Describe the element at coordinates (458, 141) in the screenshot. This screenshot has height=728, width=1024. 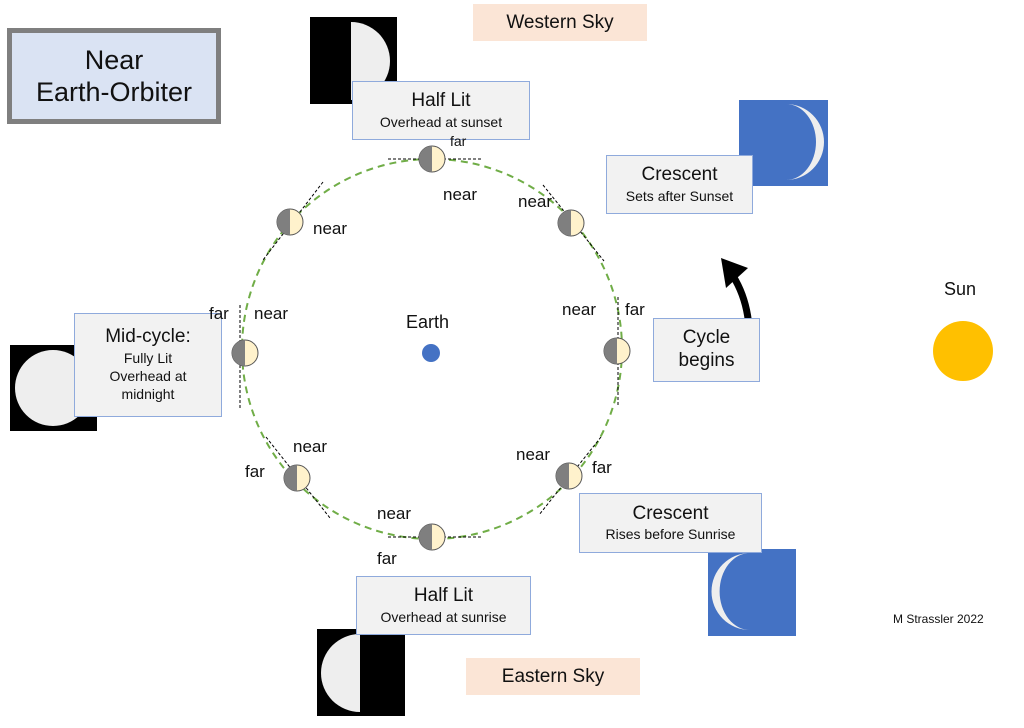
I see `far-label-top: far` at that location.